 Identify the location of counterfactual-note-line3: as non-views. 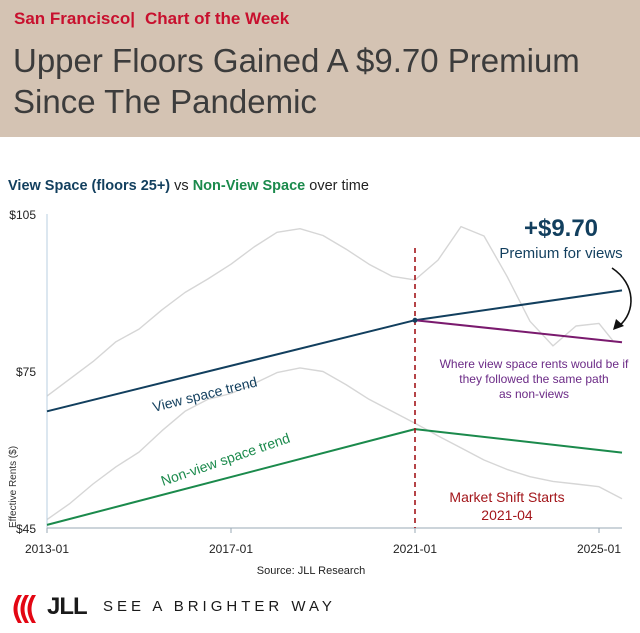
(534, 394).